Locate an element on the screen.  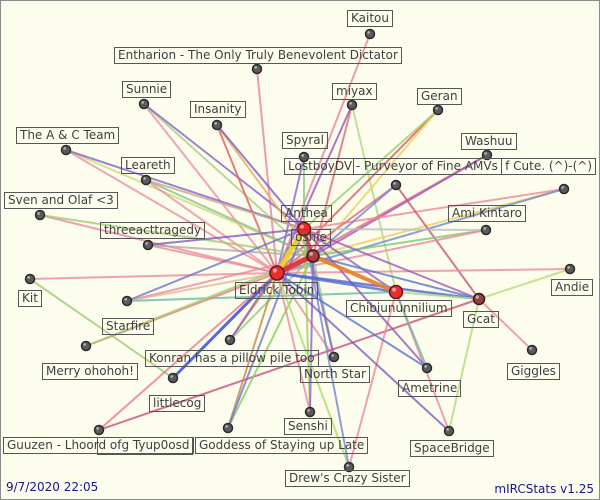
node-highlight-insanity is located at coordinates (215, 123).